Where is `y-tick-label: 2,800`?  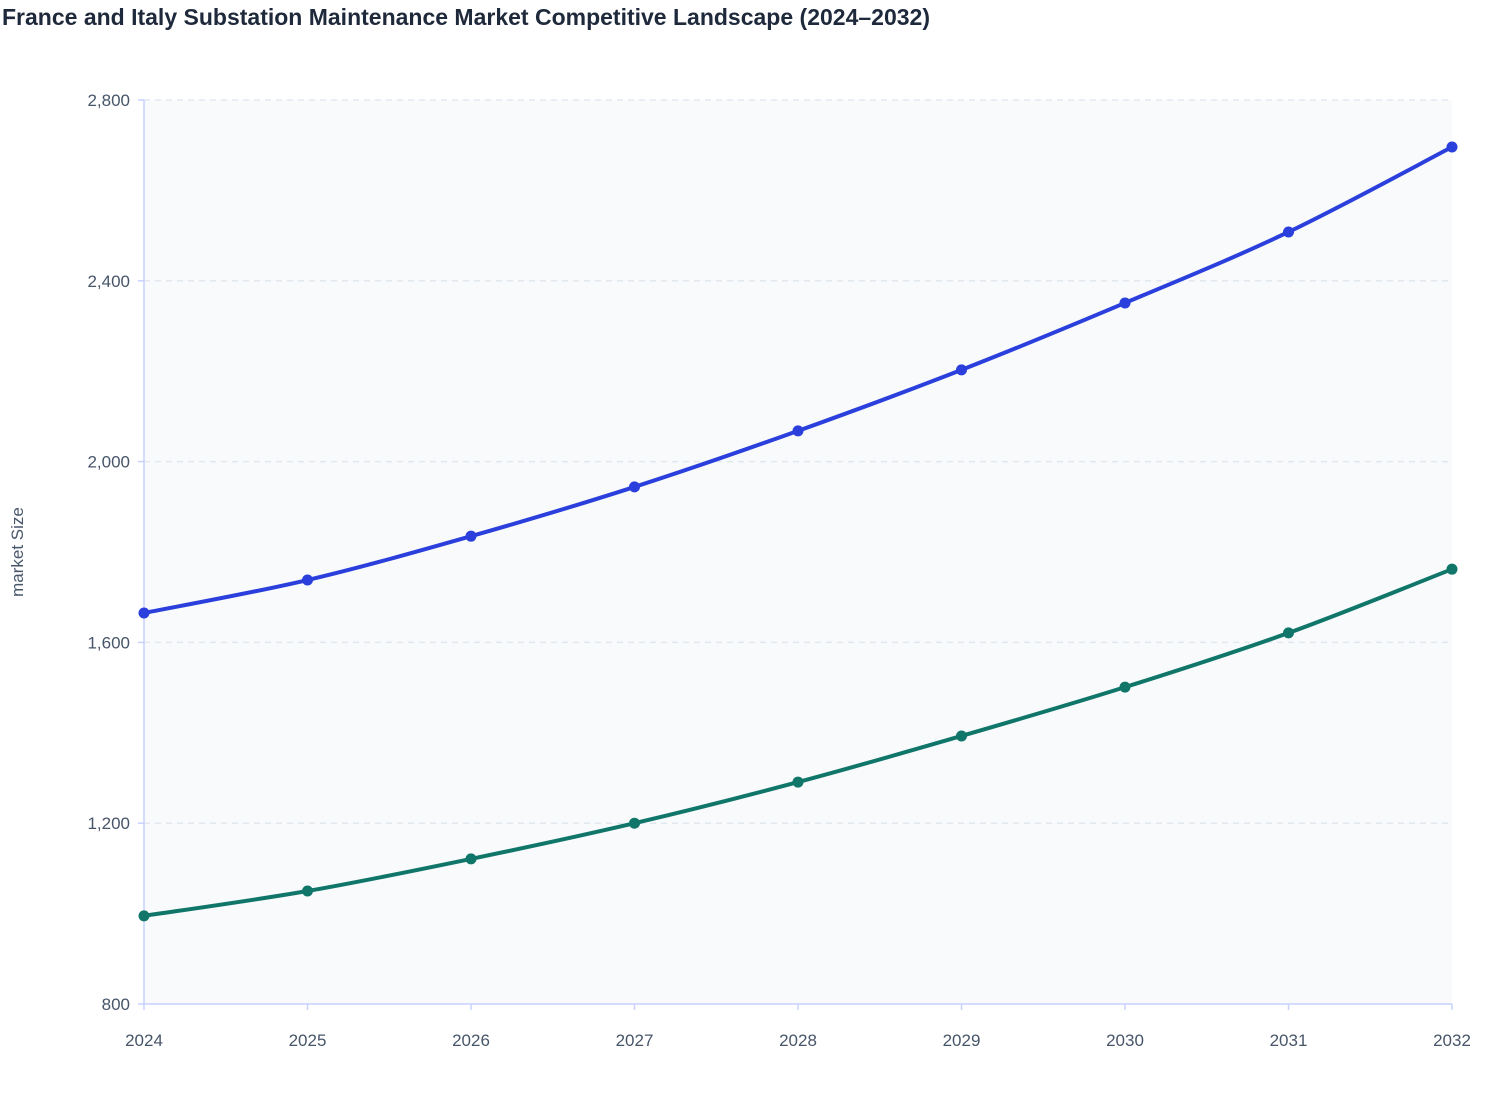 y-tick-label: 2,800 is located at coordinates (108, 100).